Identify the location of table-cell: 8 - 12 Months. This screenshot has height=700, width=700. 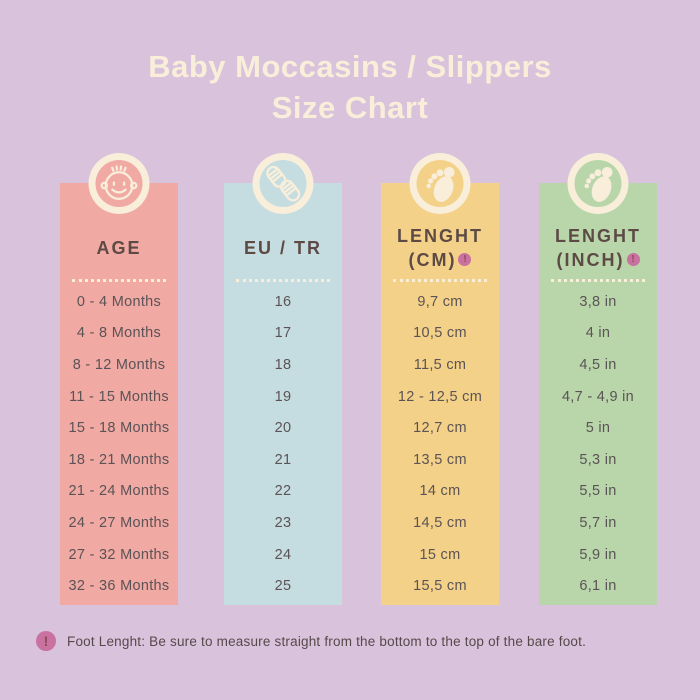
(119, 364).